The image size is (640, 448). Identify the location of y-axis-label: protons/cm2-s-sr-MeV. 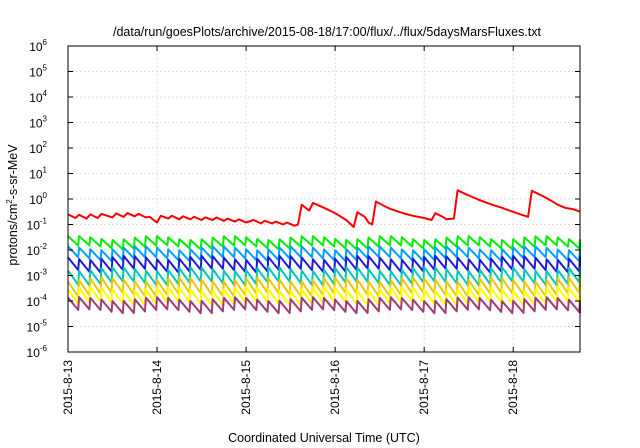
(12, 205).